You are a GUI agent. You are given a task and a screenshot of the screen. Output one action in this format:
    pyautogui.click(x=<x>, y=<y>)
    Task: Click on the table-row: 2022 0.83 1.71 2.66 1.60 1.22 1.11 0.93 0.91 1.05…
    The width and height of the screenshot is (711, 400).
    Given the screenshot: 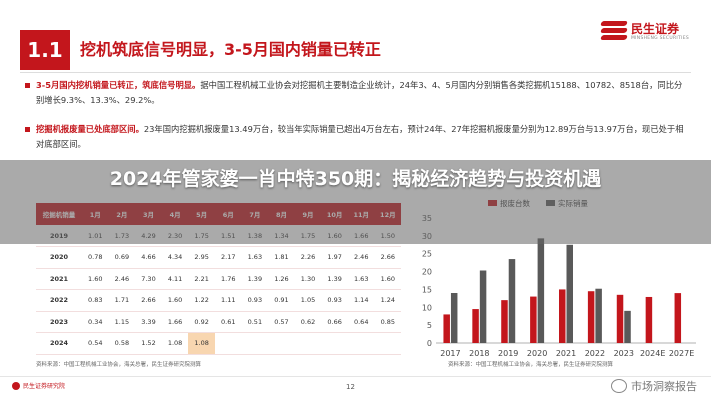 What is the action you would take?
    pyautogui.click(x=219, y=300)
    